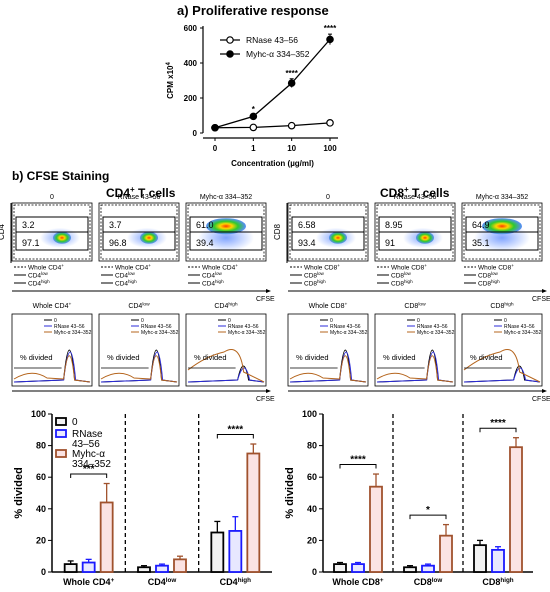 This screenshot has height=592, width=550. I want to click on x-tick-label: 0, so click(215, 148).